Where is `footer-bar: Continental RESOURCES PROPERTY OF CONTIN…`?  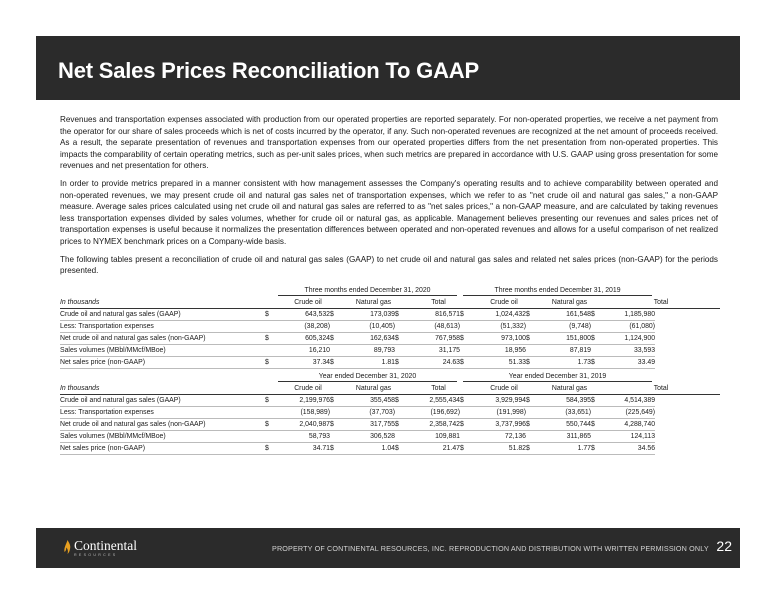 footer-bar: Continental RESOURCES PROPERTY OF CONTIN… is located at coordinates (388, 548).